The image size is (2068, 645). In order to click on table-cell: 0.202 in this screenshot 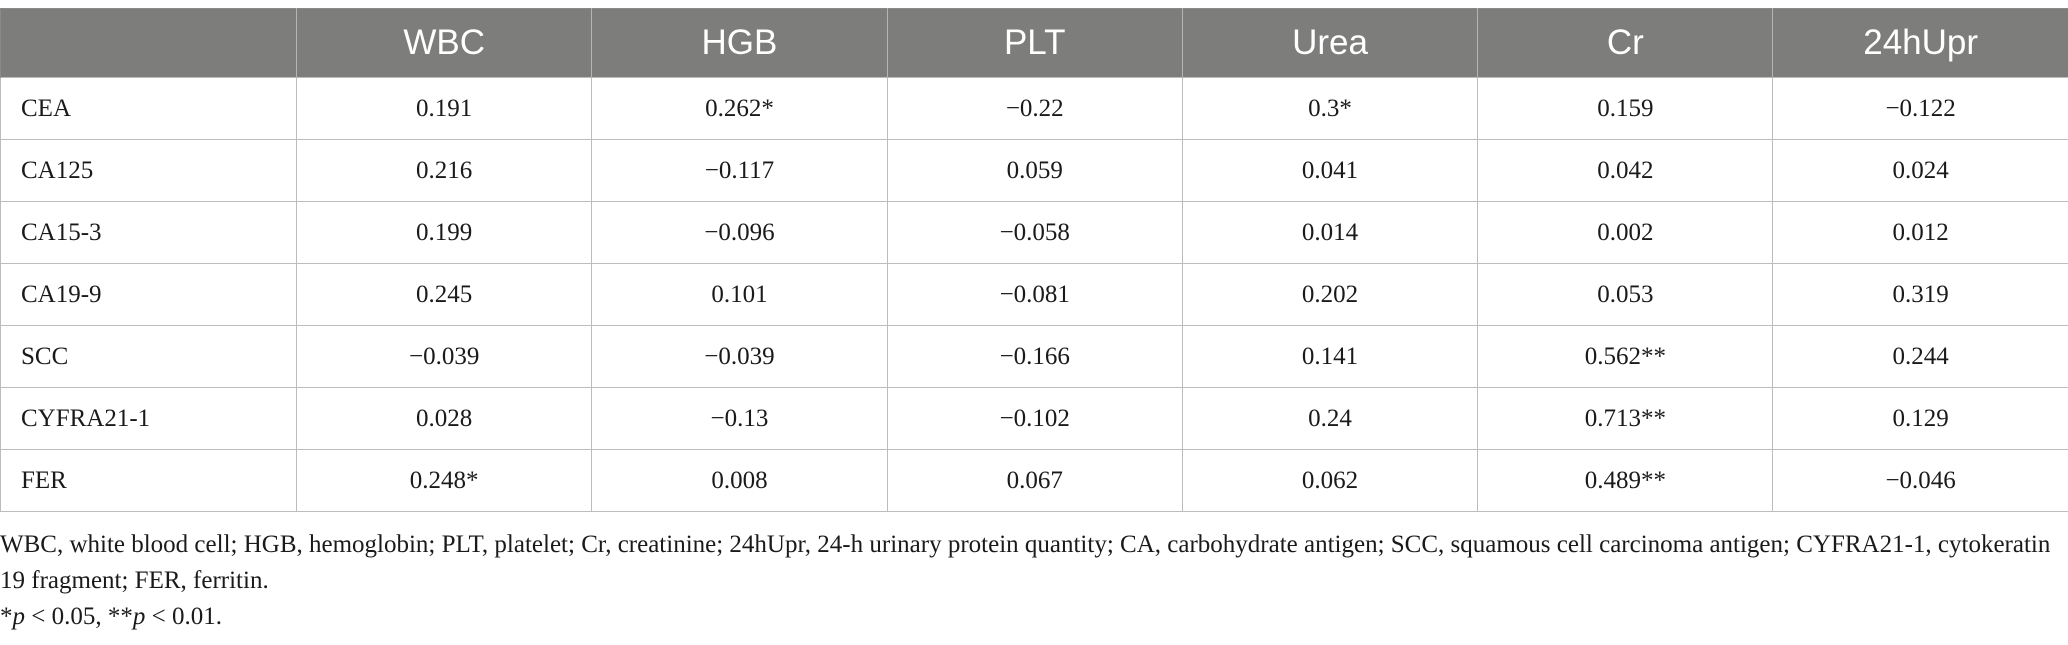, I will do `click(1330, 294)`.